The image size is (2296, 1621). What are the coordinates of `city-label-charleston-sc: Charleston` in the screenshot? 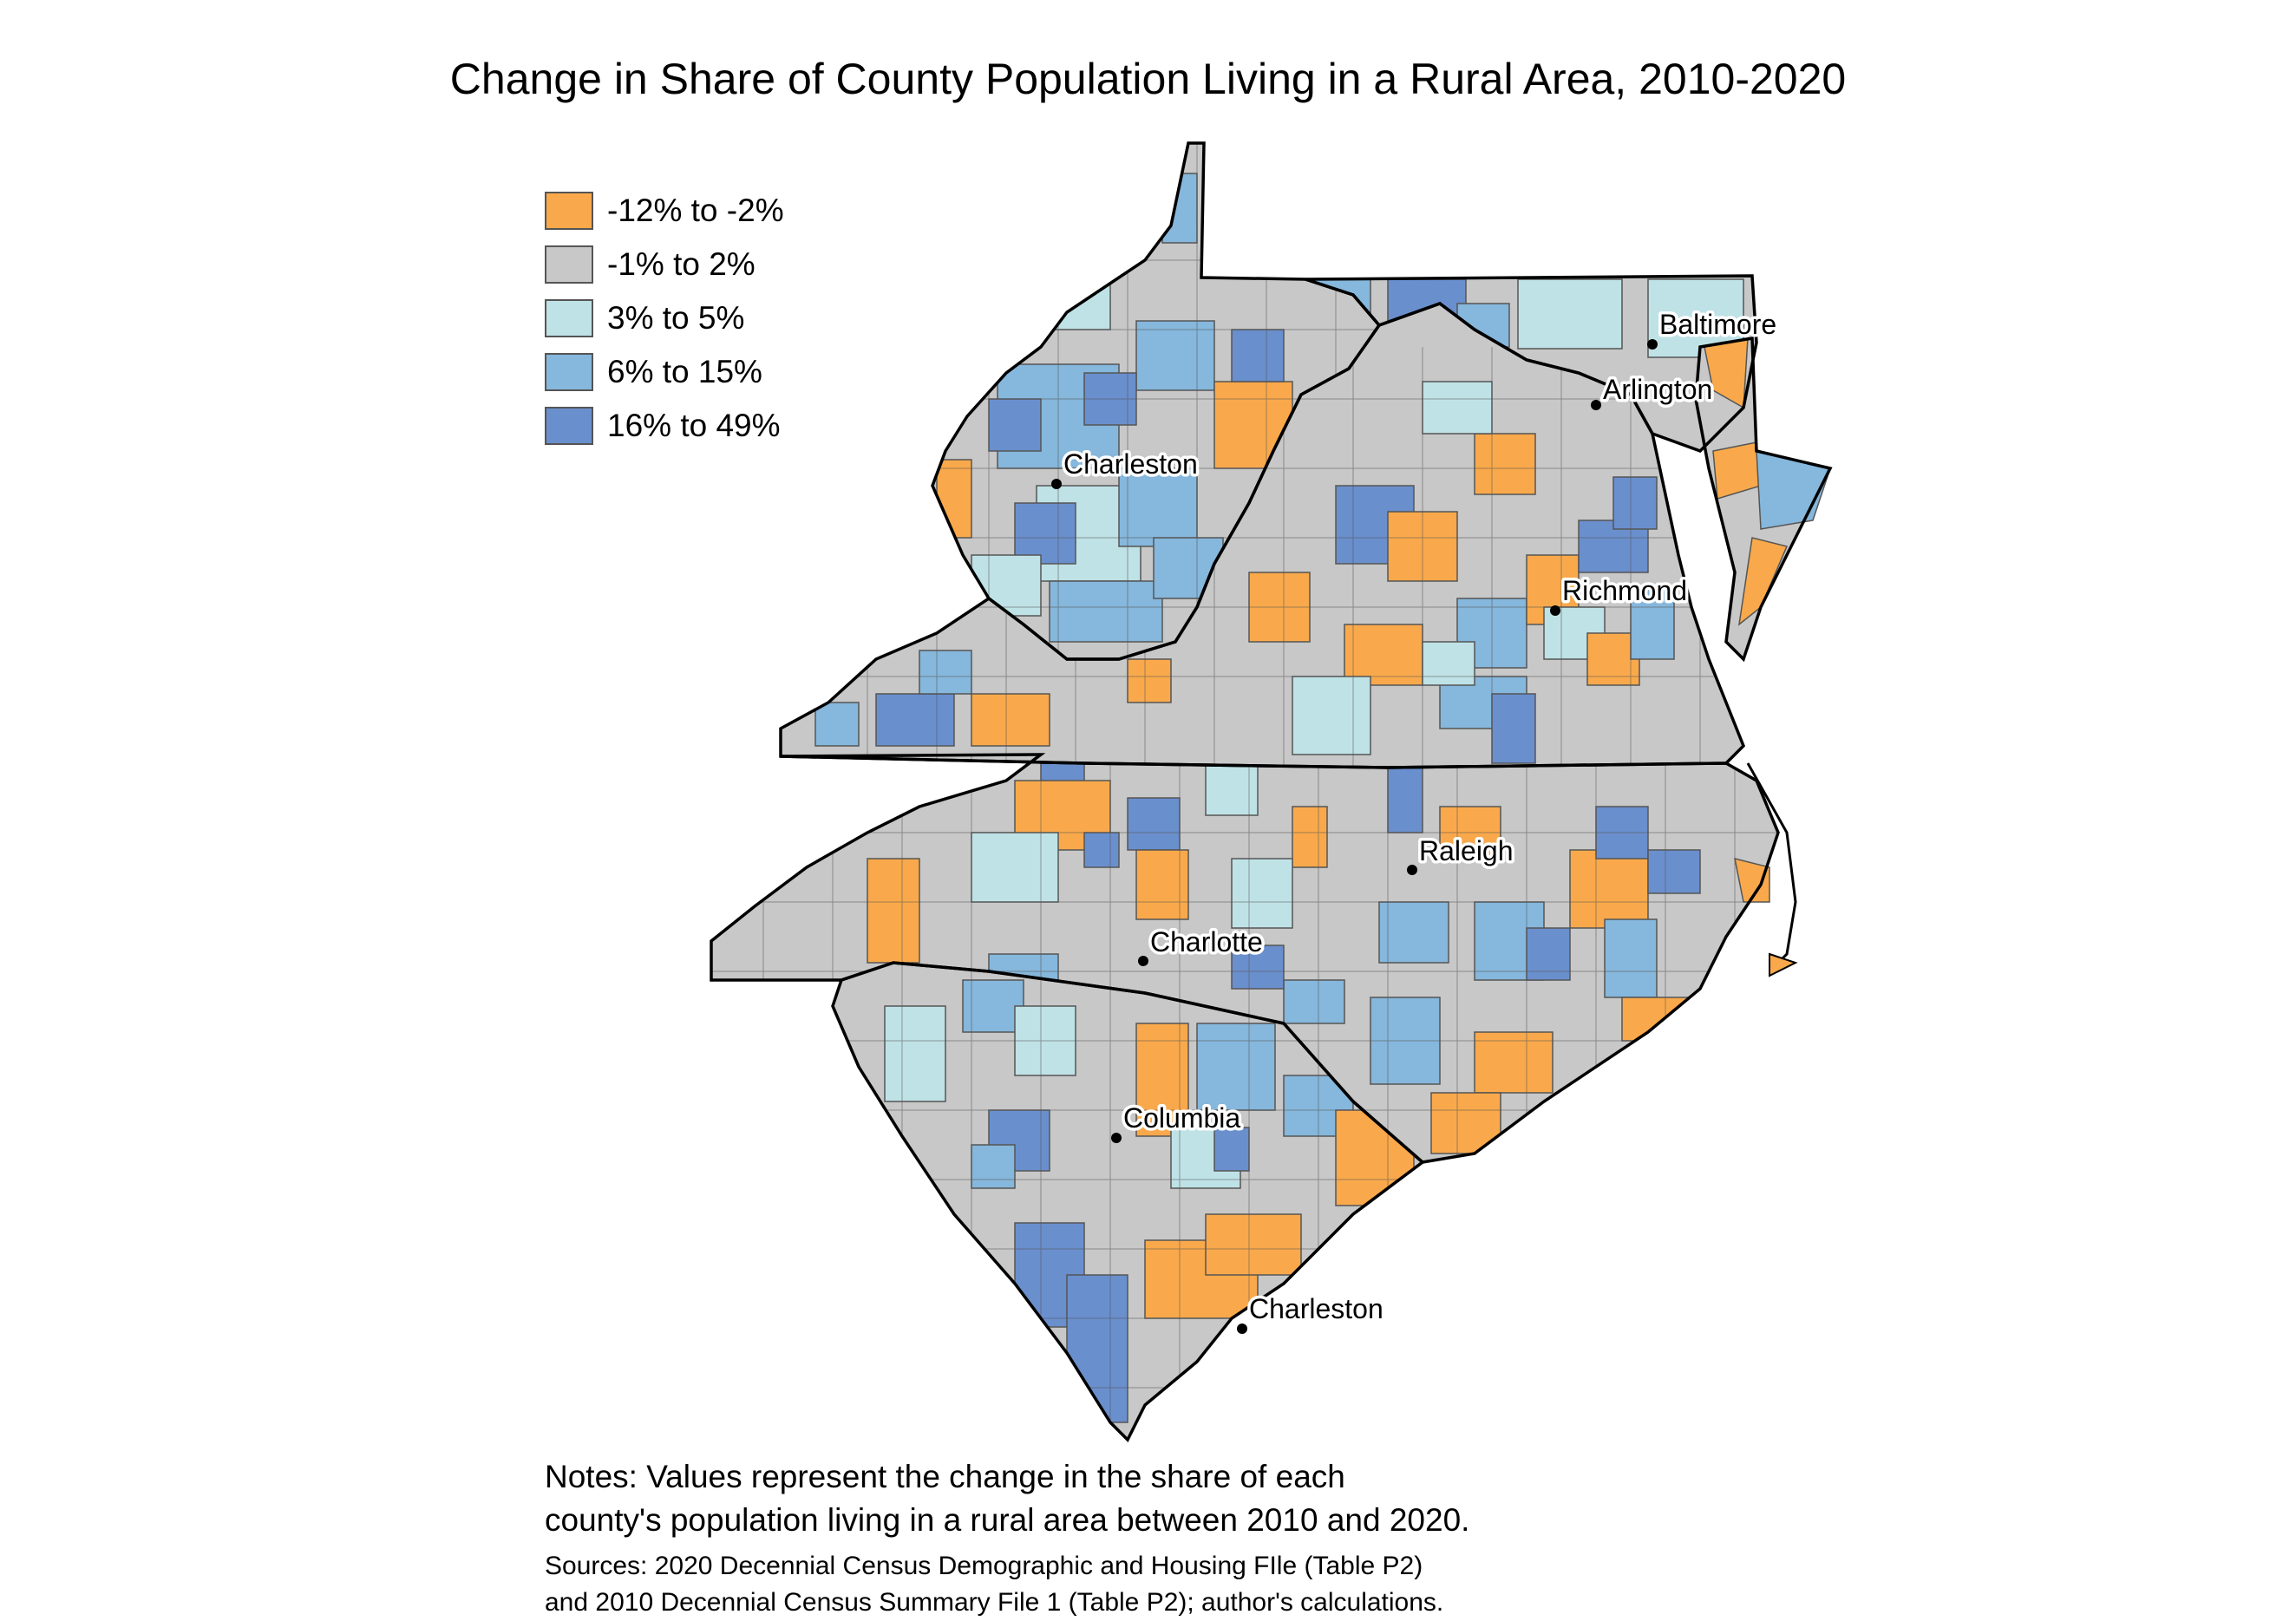 It's located at (1316, 1308).